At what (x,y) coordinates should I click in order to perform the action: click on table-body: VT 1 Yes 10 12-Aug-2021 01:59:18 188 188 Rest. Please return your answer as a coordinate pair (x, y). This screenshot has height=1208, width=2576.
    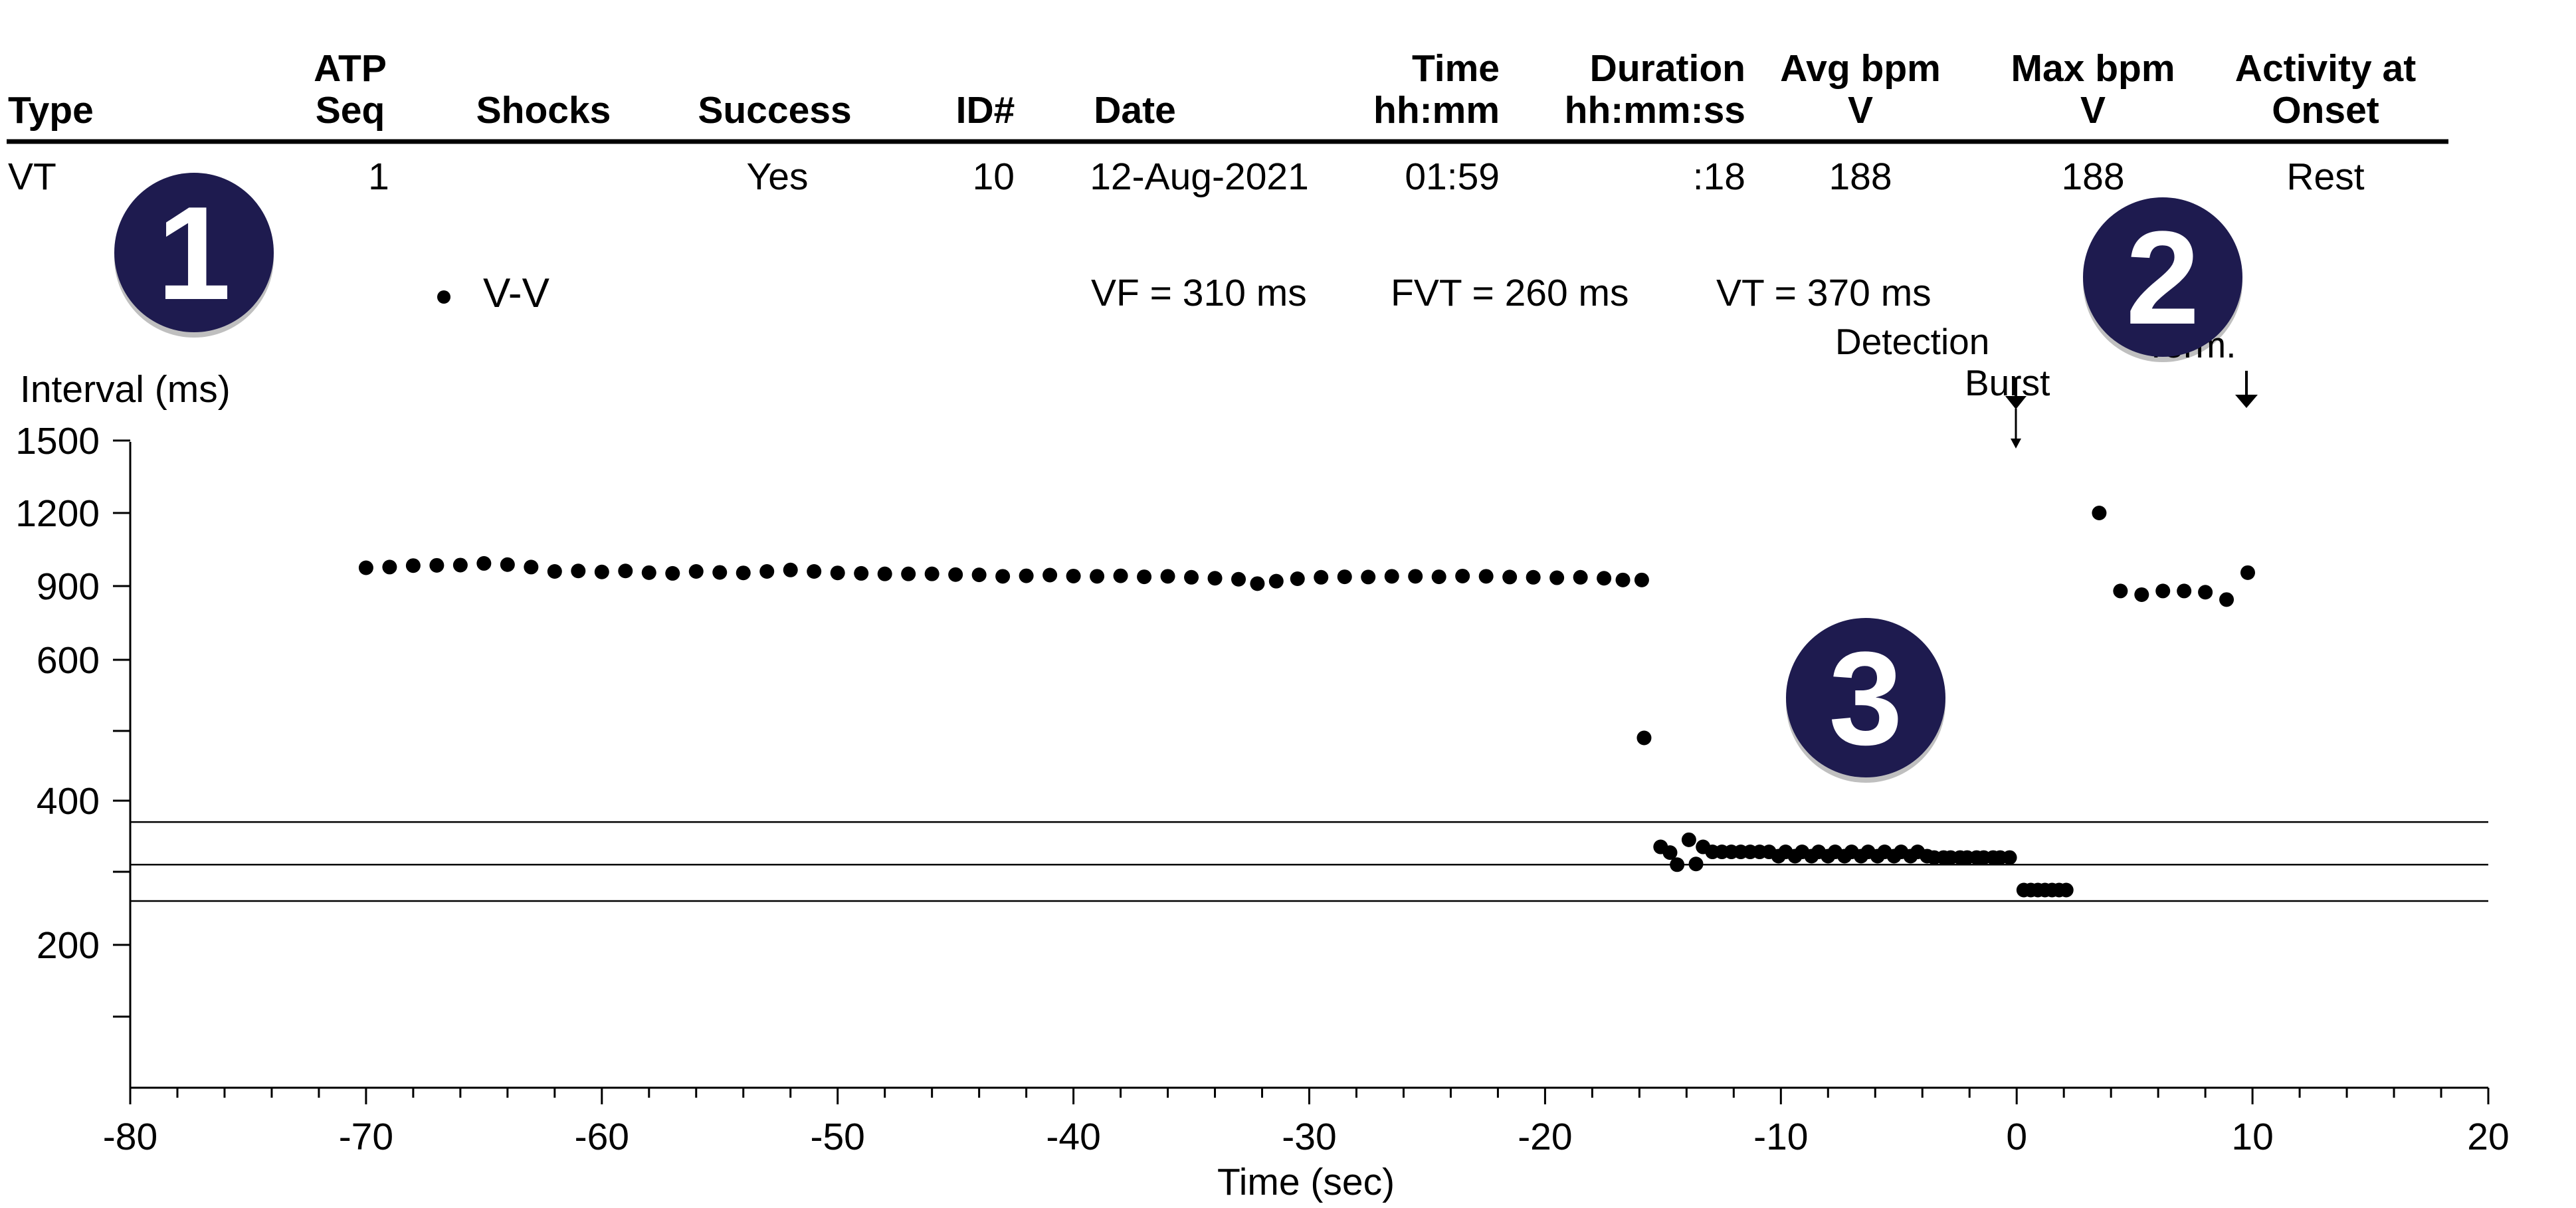
    Looking at the image, I should click on (1186, 176).